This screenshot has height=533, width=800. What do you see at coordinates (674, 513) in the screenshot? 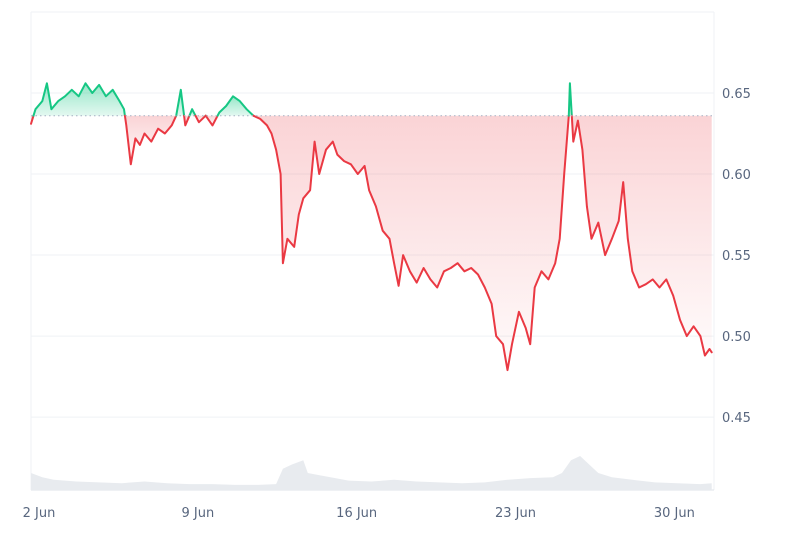
I see `x-tick-label: 30 Jun` at bounding box center [674, 513].